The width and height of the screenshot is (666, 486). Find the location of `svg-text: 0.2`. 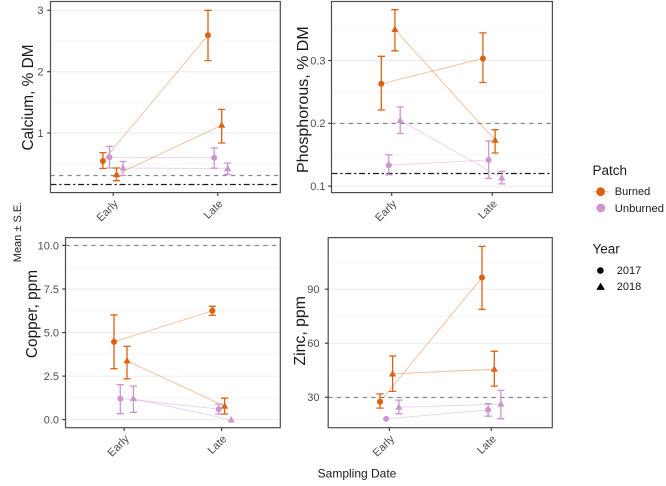

svg-text: 0.2 is located at coordinates (317, 124).